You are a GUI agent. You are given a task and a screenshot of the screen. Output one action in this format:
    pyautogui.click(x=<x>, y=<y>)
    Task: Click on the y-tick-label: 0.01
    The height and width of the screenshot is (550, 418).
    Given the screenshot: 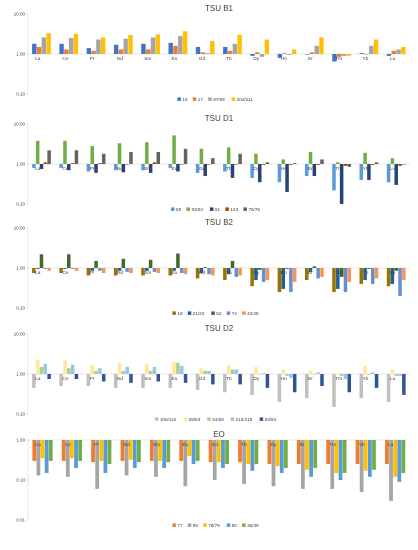 What is the action you would take?
    pyautogui.click(x=20, y=520)
    